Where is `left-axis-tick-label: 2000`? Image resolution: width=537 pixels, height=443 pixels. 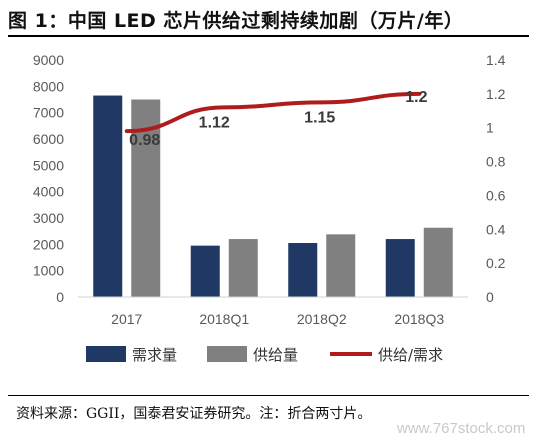
left-axis-tick-label: 2000 is located at coordinates (48, 244).